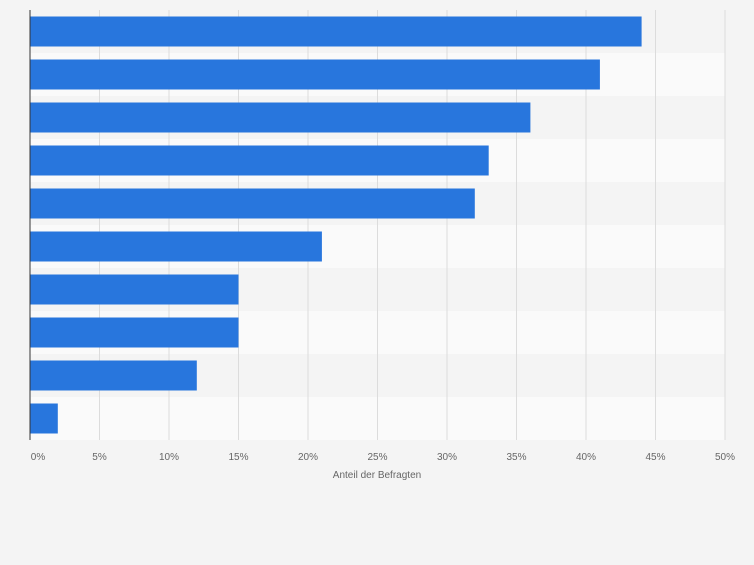 This screenshot has height=565, width=754. What do you see at coordinates (99, 457) in the screenshot?
I see `x-tick-label: 5%` at bounding box center [99, 457].